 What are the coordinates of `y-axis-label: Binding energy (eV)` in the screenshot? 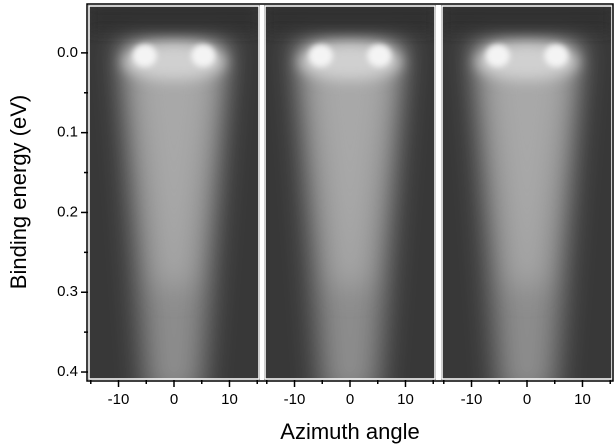 It's located at (18, 192).